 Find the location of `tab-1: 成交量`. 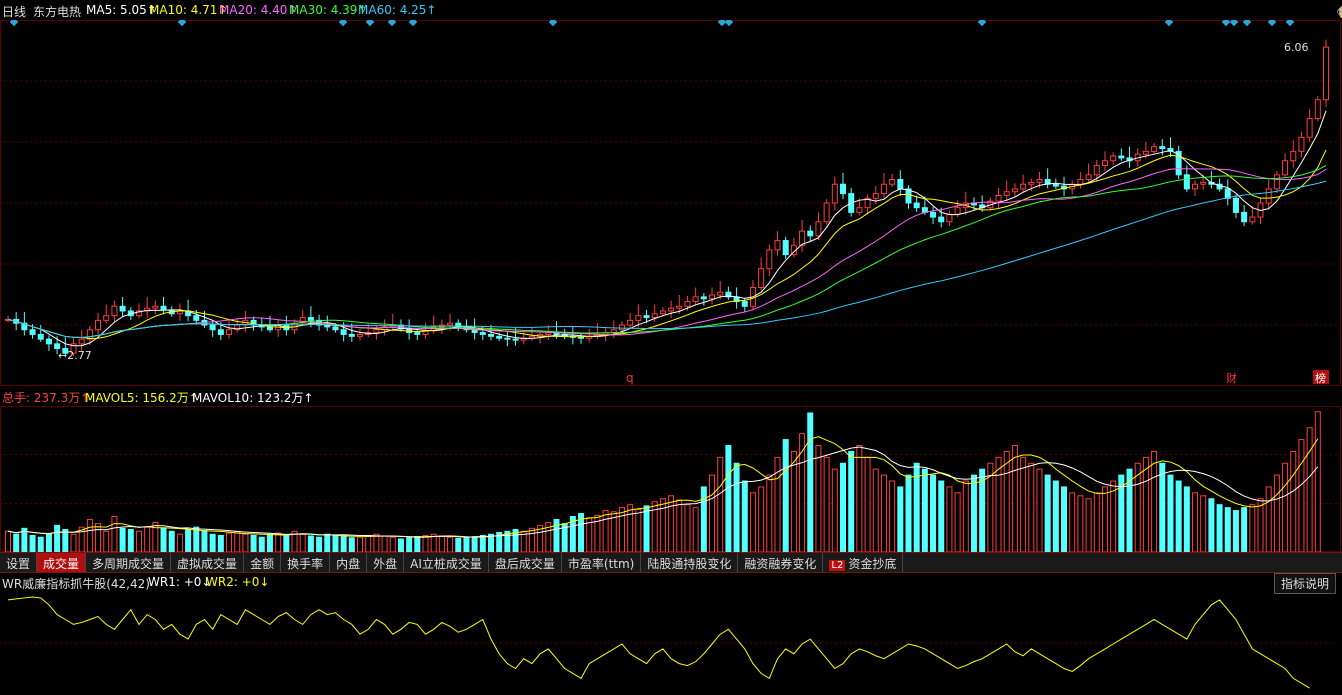

tab-1: 成交量 is located at coordinates (62, 562).